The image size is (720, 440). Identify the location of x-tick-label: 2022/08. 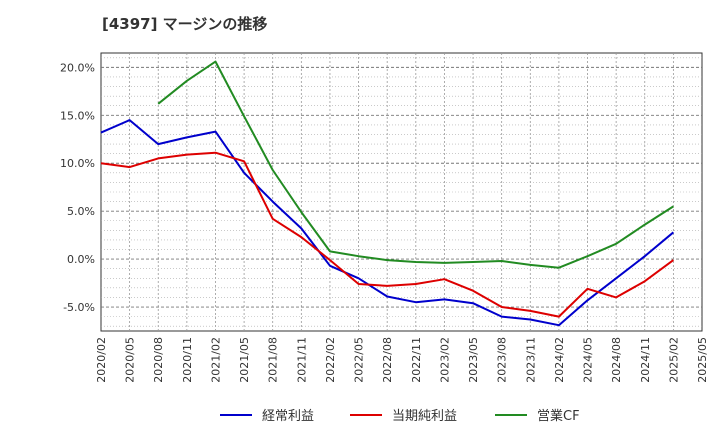
(387, 360).